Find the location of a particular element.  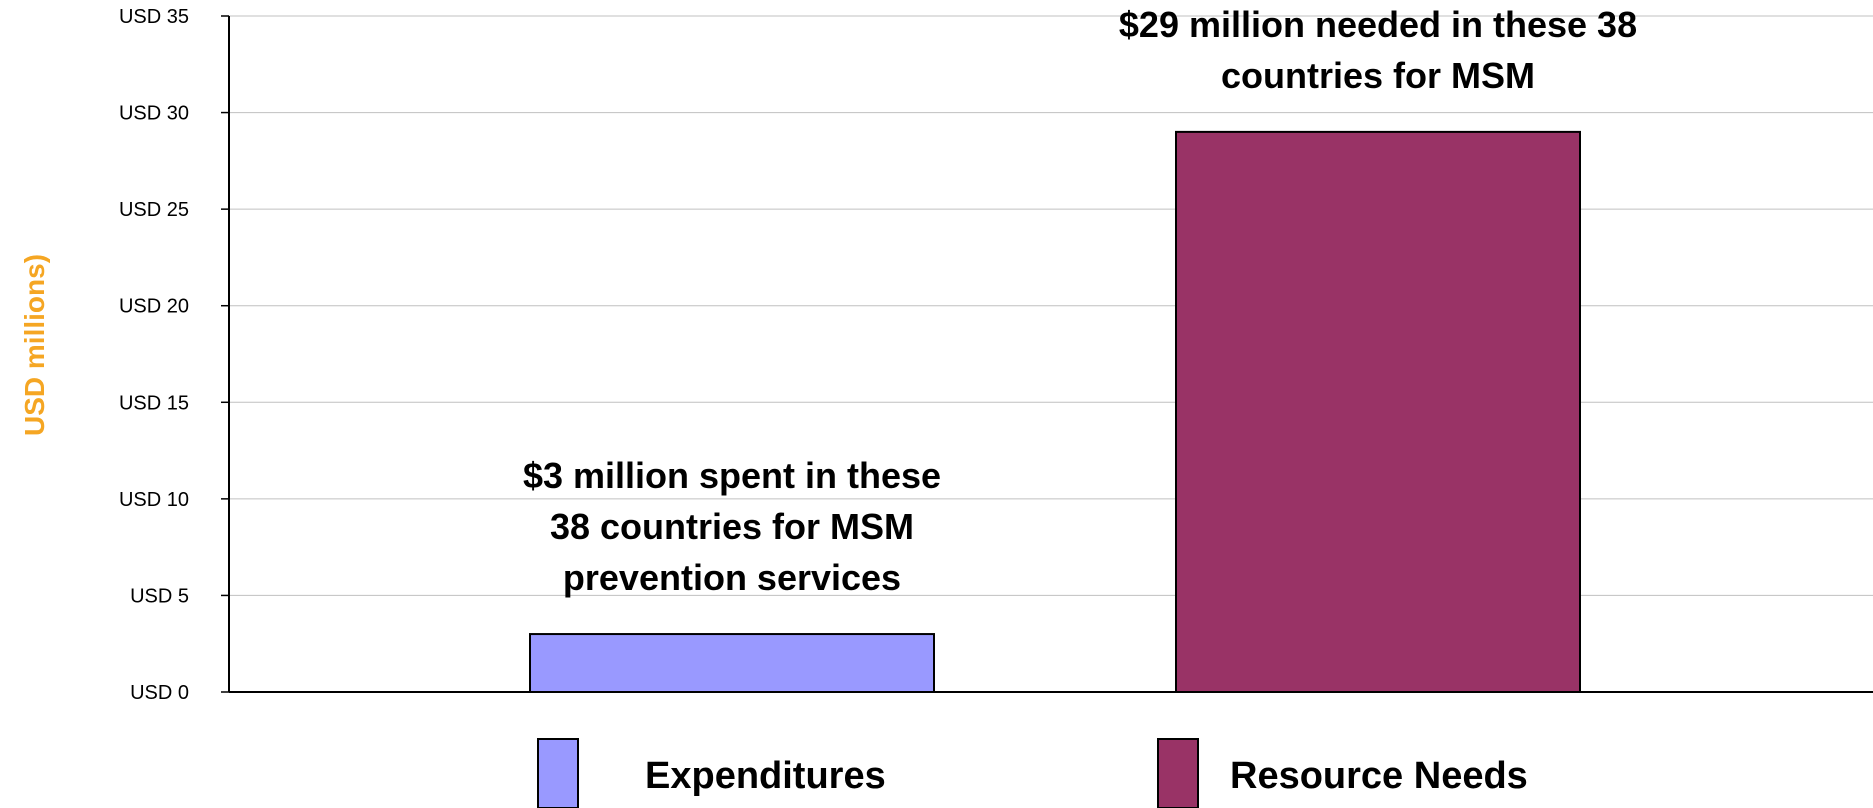

y-tick-label: USD 0 is located at coordinates (159, 693).